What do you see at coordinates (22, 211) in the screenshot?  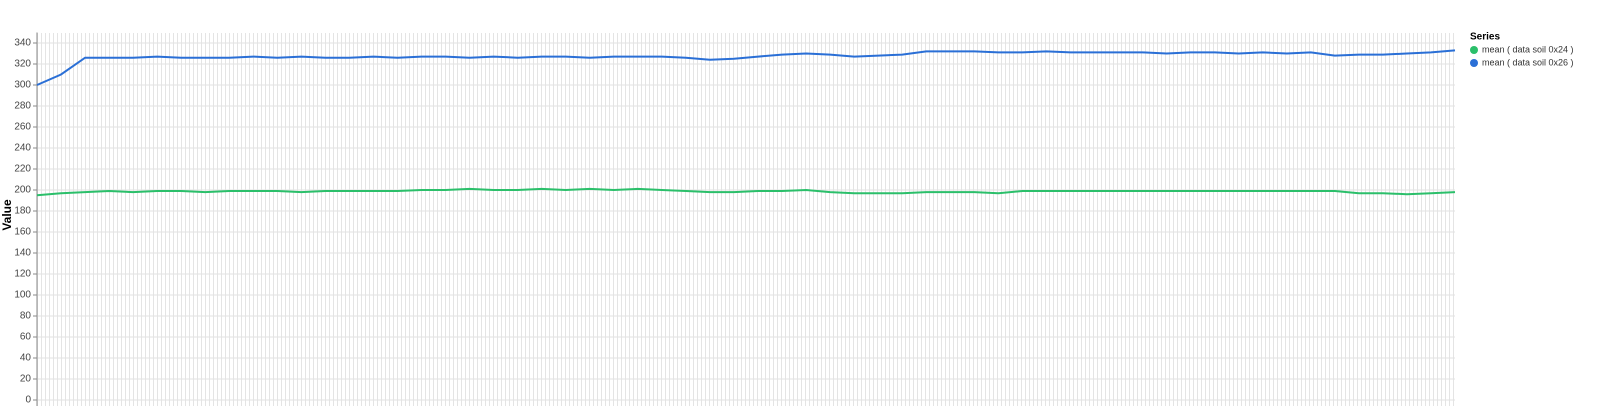 I see `y-tick-label: 180` at bounding box center [22, 211].